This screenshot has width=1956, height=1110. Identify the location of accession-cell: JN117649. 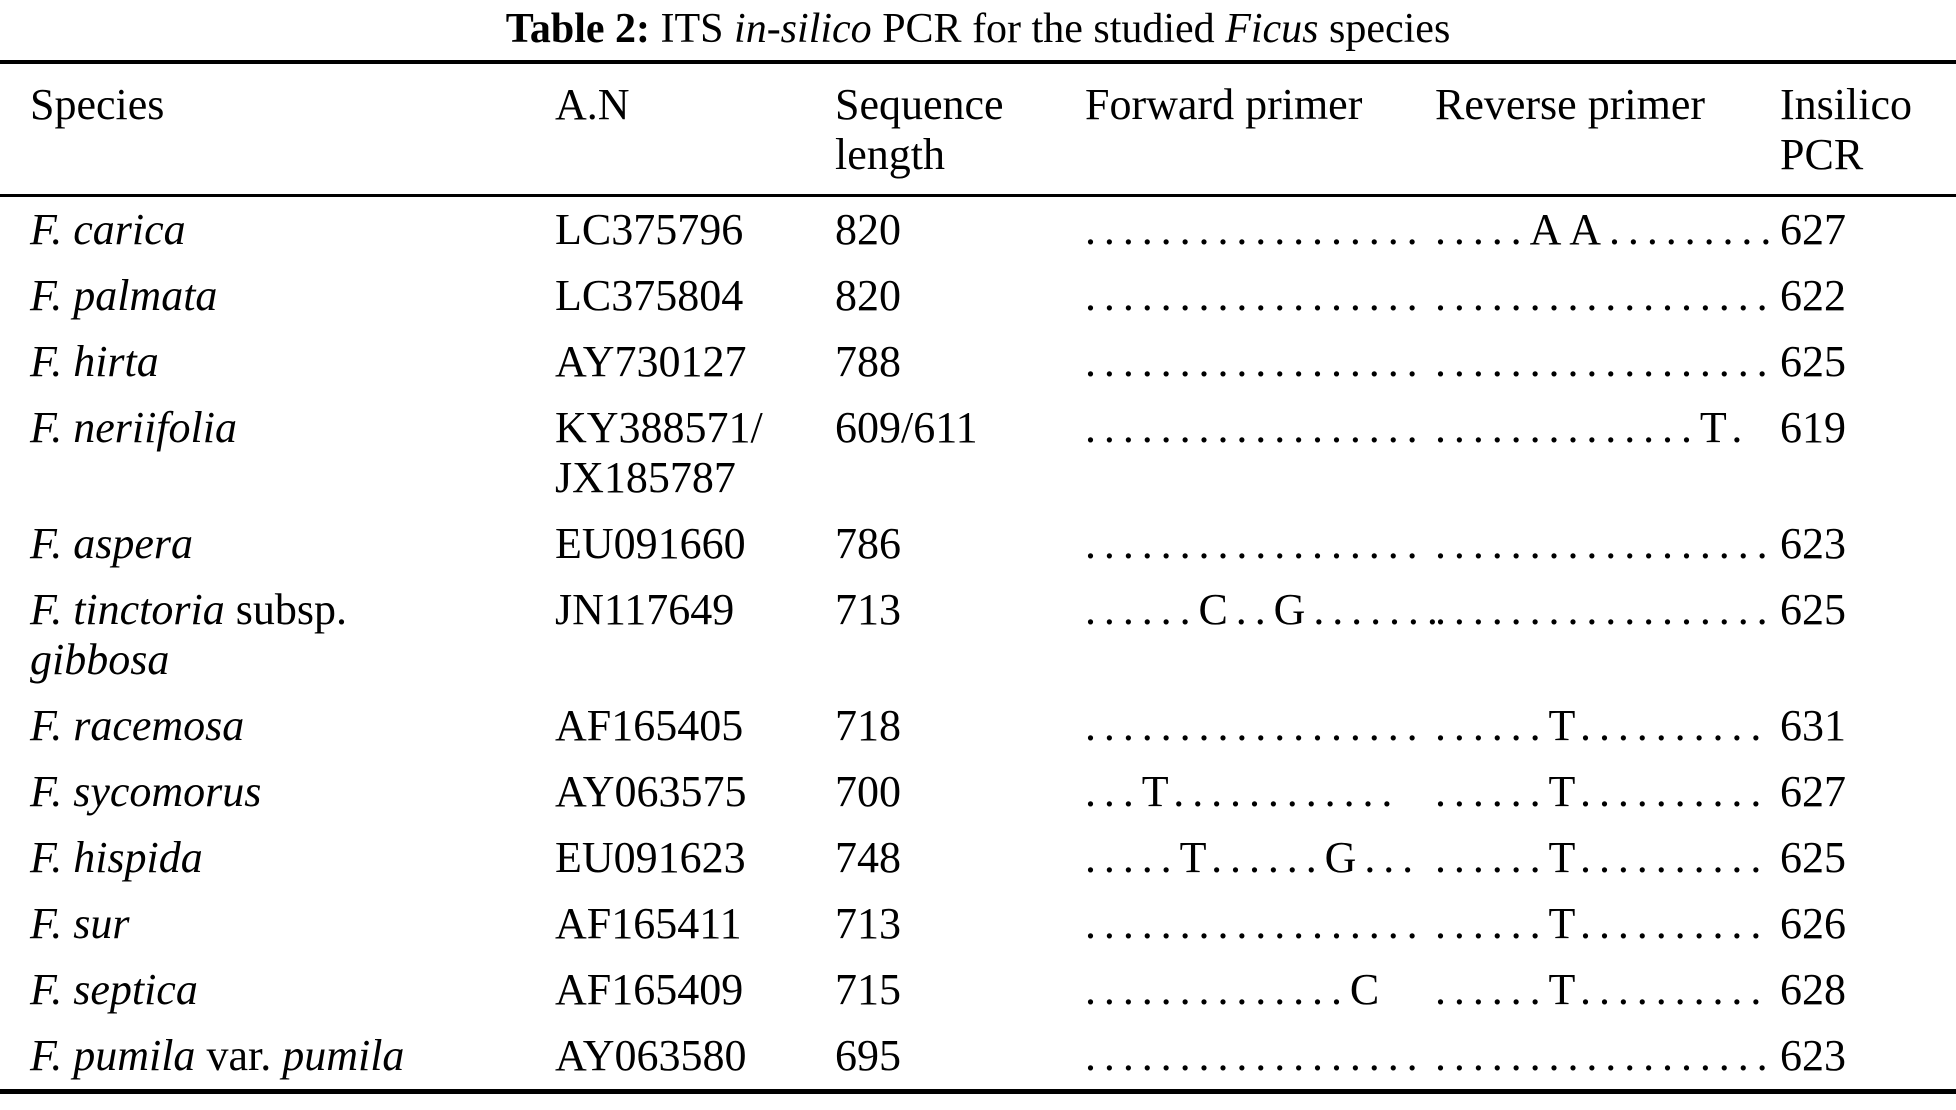
(645, 609).